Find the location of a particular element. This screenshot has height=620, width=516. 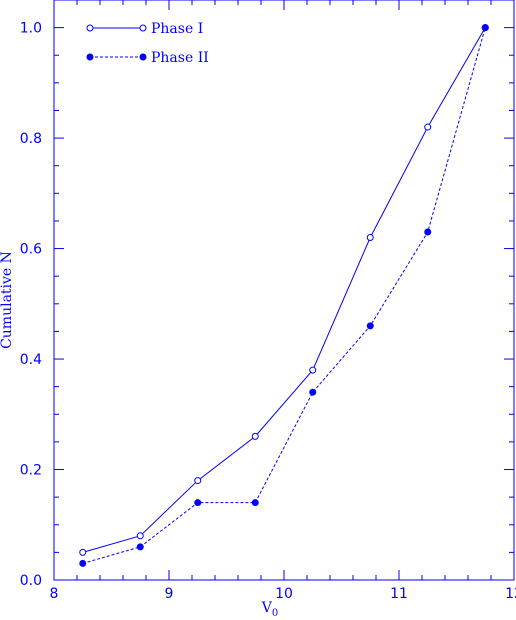

x-tick-label: 12 is located at coordinates (510, 594).